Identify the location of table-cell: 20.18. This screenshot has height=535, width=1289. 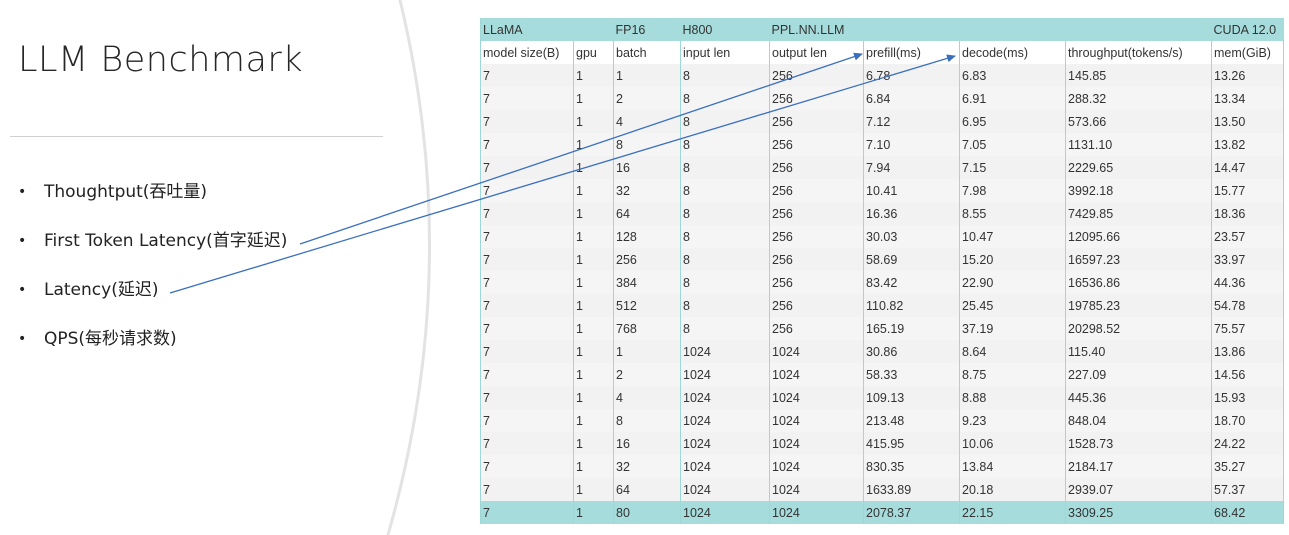
(1012, 489).